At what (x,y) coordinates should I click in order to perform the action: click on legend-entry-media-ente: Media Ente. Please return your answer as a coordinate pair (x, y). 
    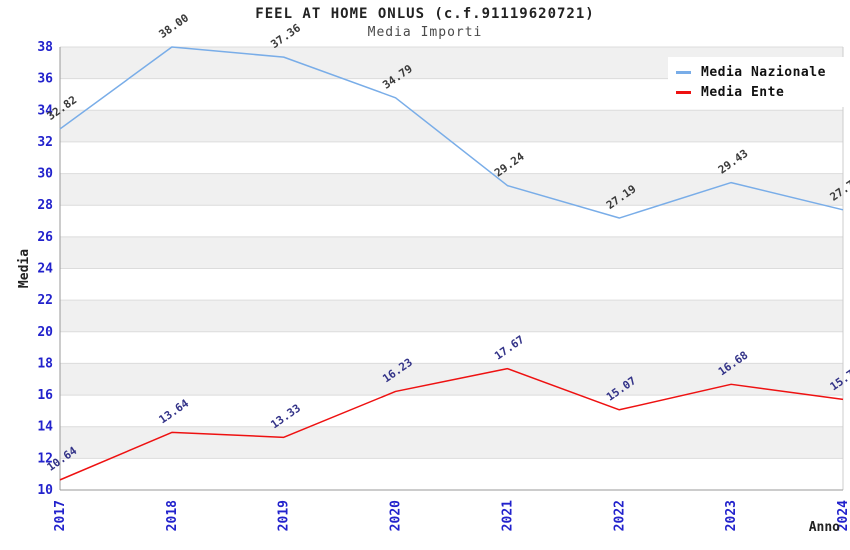
    Looking at the image, I should click on (760, 92).